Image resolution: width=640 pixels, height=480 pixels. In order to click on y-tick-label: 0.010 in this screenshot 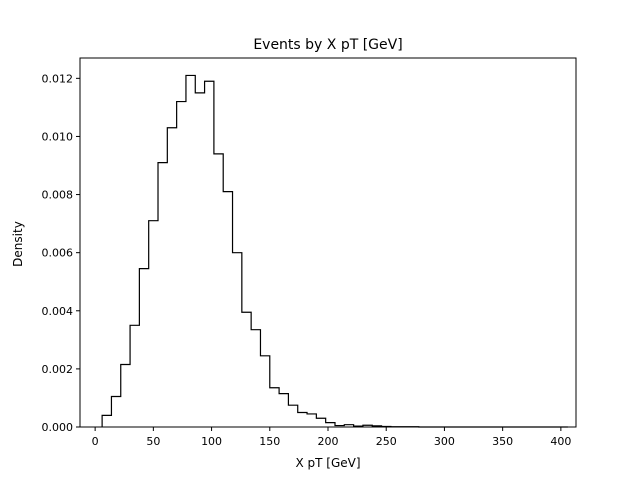, I will do `click(58, 136)`.